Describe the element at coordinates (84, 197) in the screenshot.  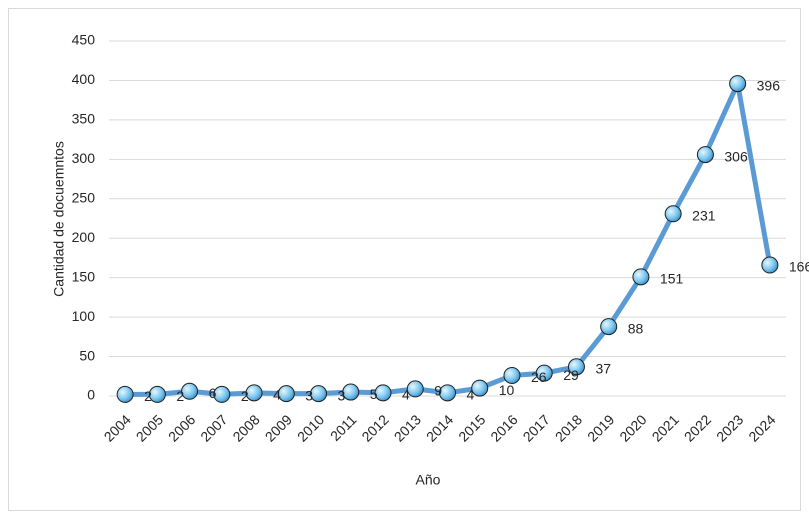
I see `y-tick-label: 250` at that location.